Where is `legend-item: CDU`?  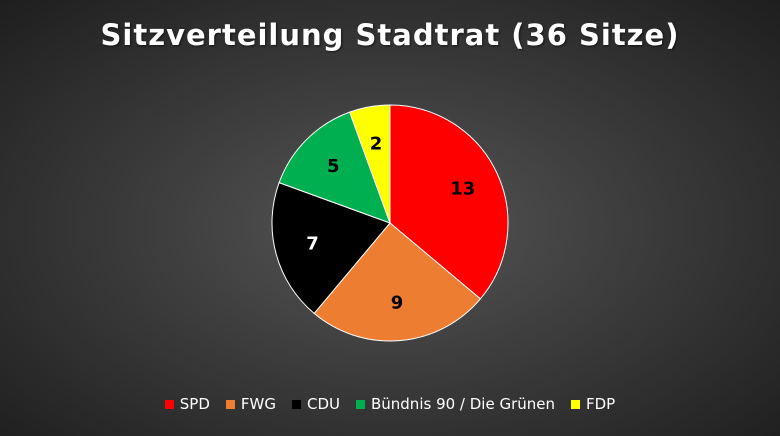 legend-item: CDU is located at coordinates (315, 404).